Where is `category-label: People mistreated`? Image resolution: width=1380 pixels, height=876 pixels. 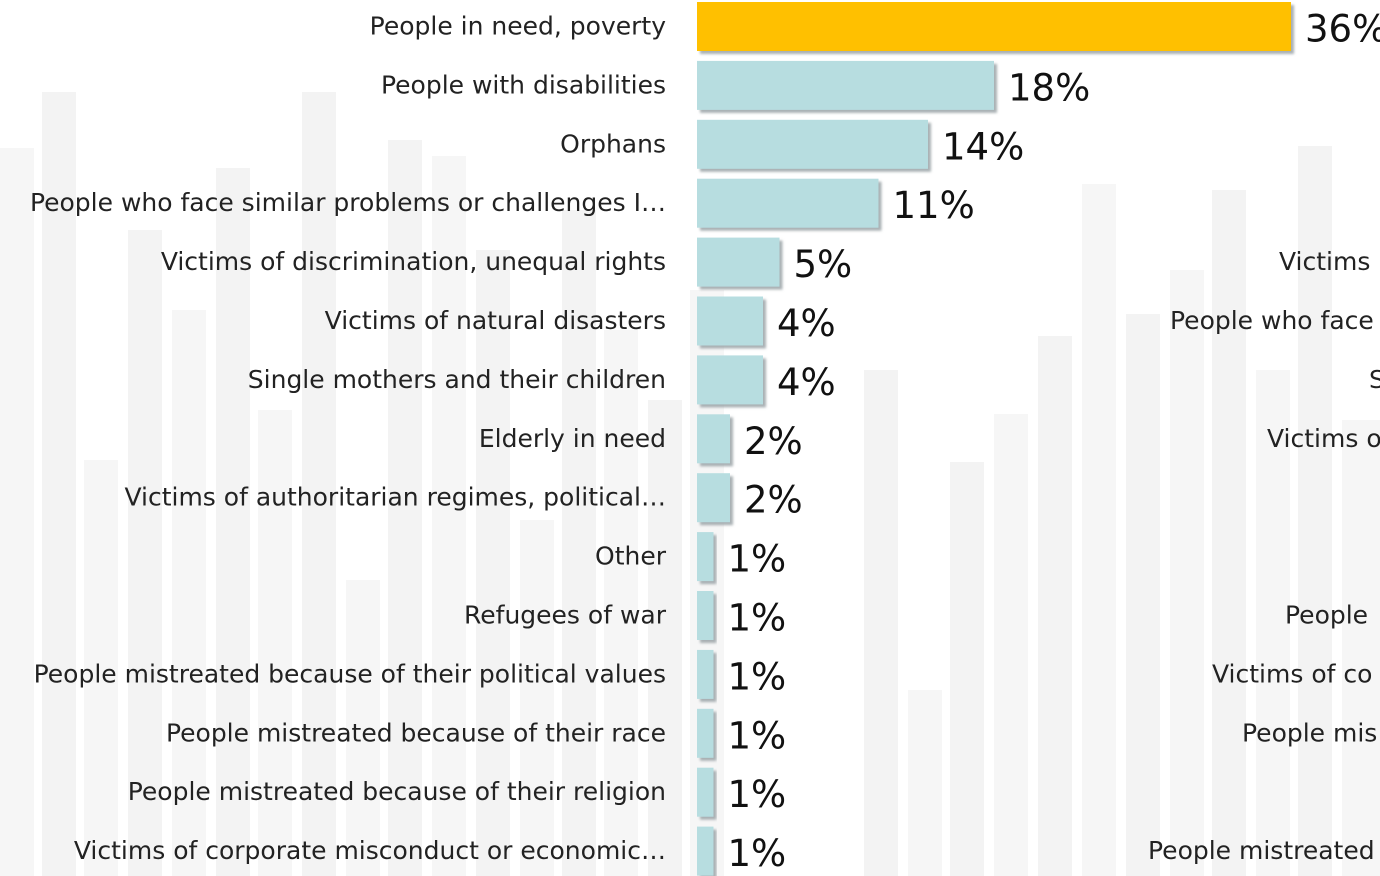
category-label: People mistreated is located at coordinates (1261, 850).